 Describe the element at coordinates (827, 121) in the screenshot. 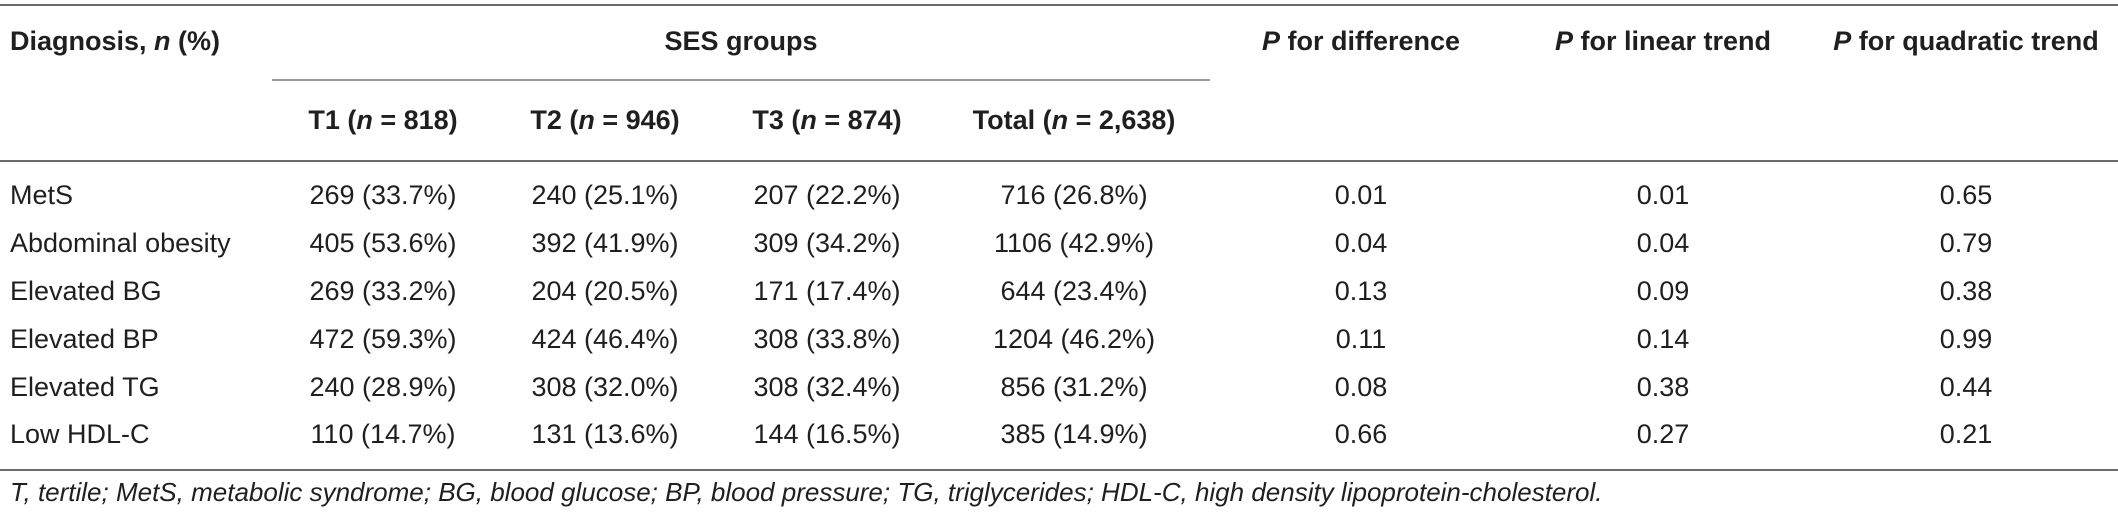

I see `group-header-t3: T3 (n = 874)` at that location.